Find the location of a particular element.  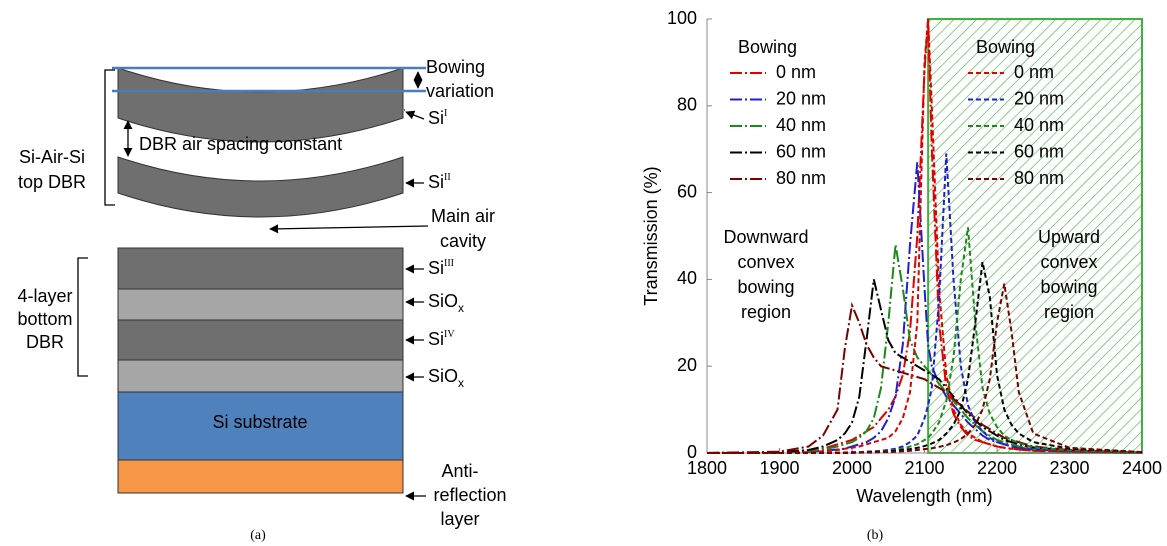

caption: (b) is located at coordinates (875, 535).